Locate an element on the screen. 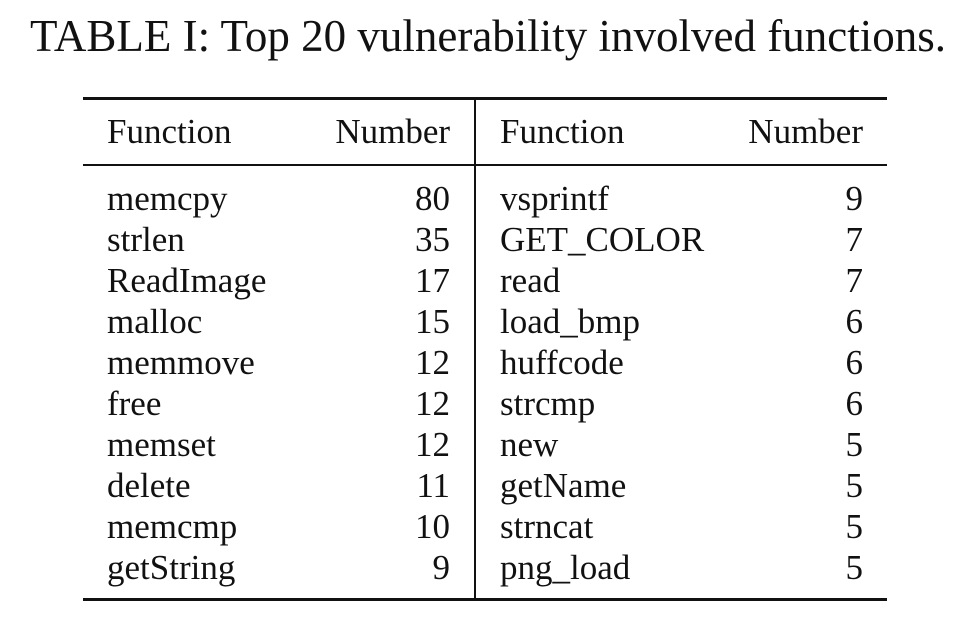 This screenshot has height=620, width=976. table-row: getString 9 png_load 5 is located at coordinates (485, 573).